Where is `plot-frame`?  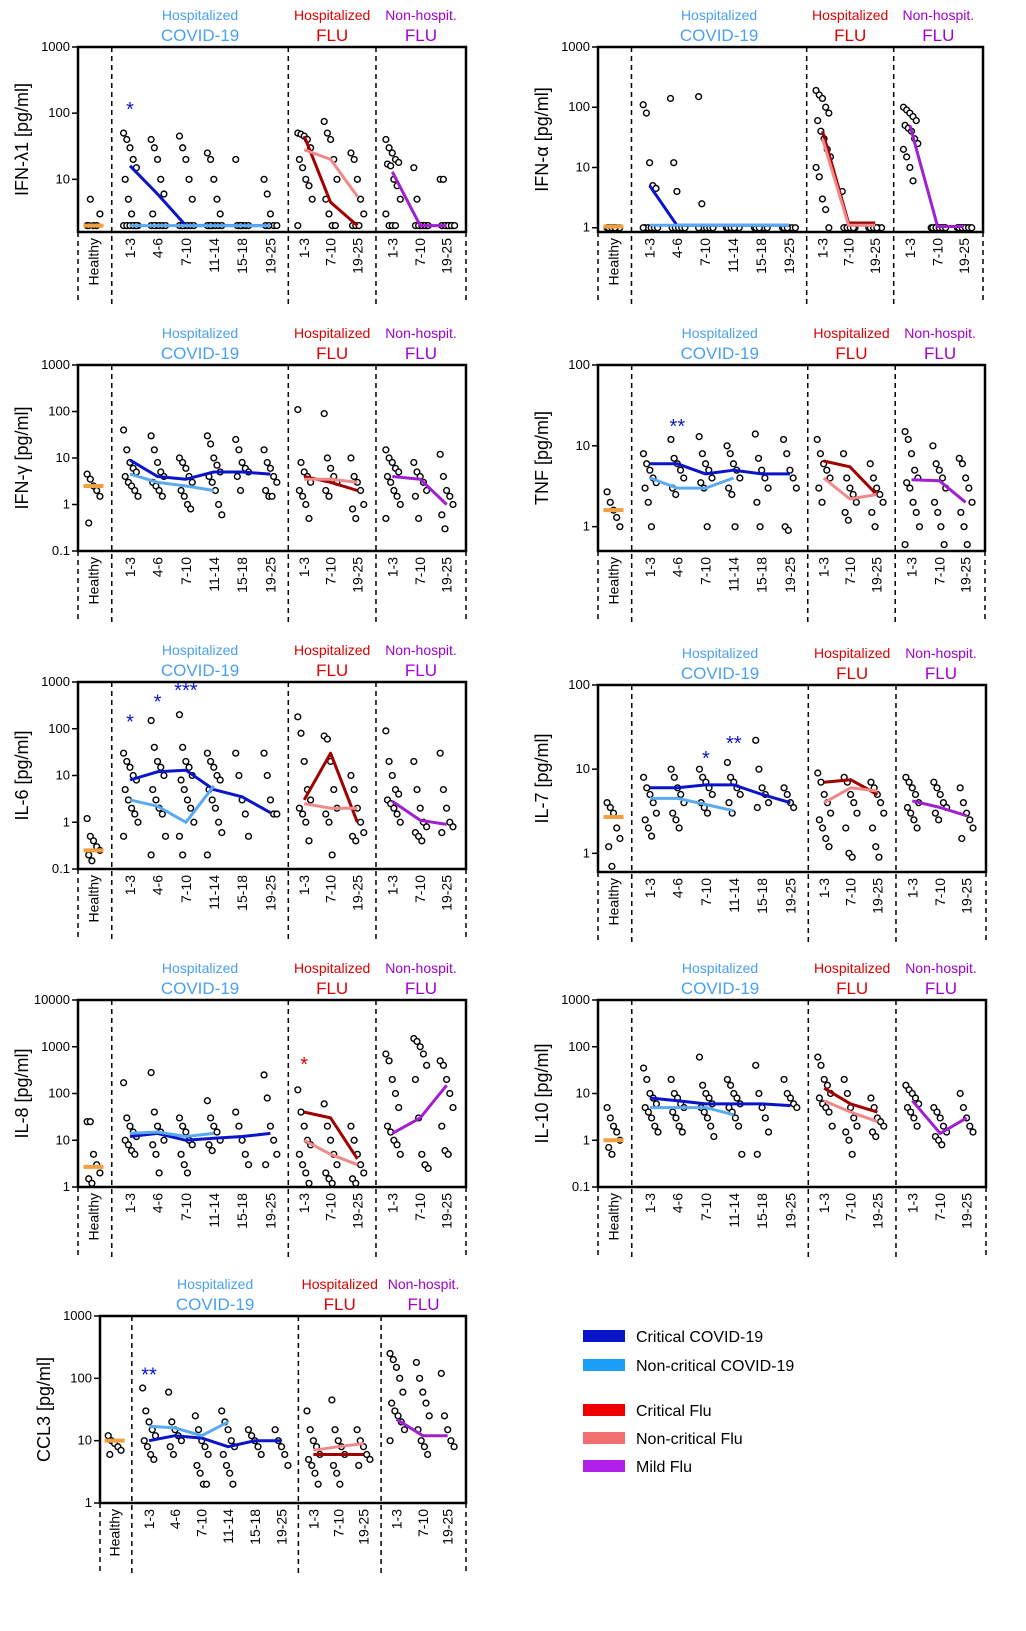 plot-frame is located at coordinates (272, 1093).